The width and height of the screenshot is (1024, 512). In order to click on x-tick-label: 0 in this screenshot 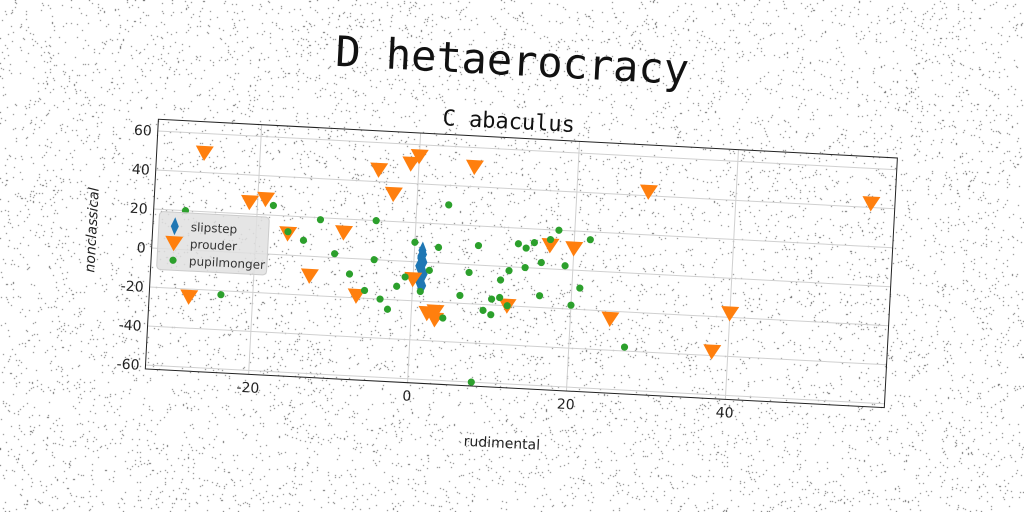, I will do `click(407, 396)`.